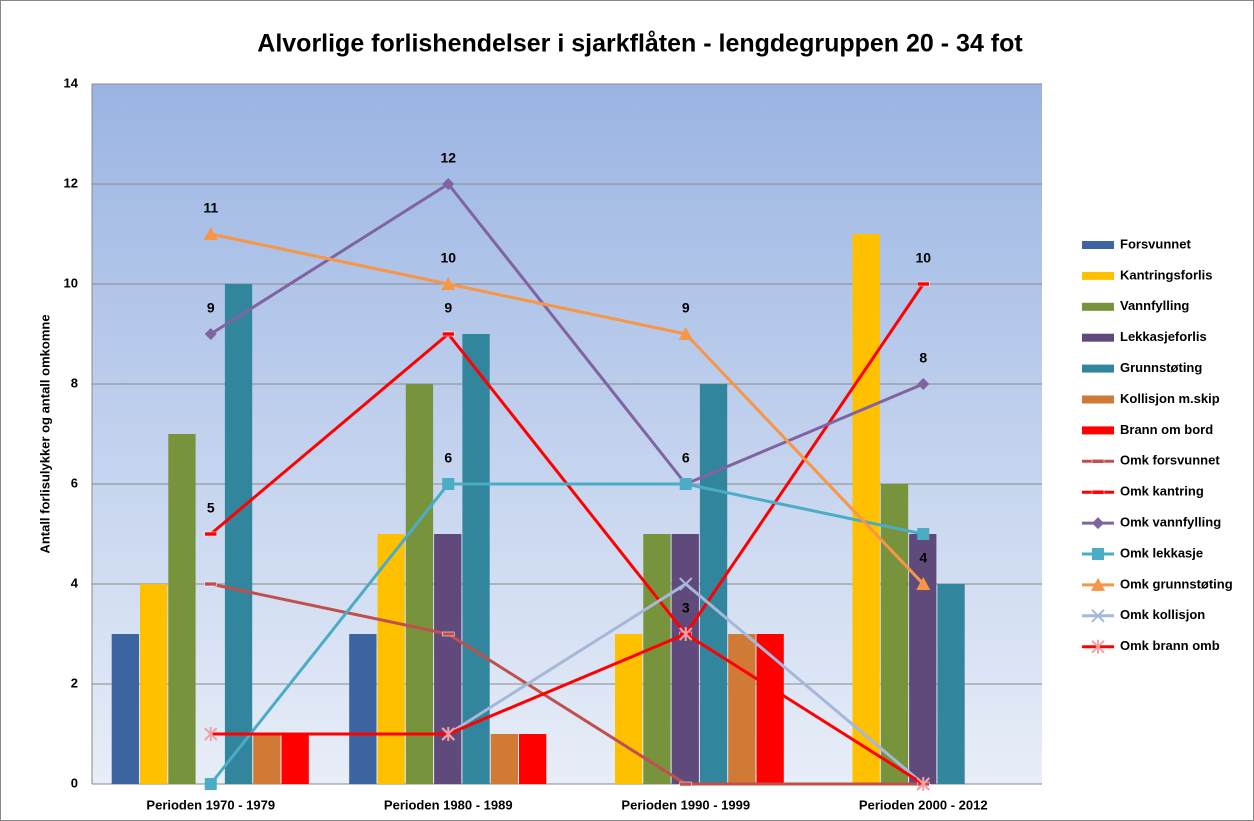 The image size is (1254, 821). Describe the element at coordinates (1163, 336) in the screenshot. I see `legend-label: Lekkasjeforlis` at that location.